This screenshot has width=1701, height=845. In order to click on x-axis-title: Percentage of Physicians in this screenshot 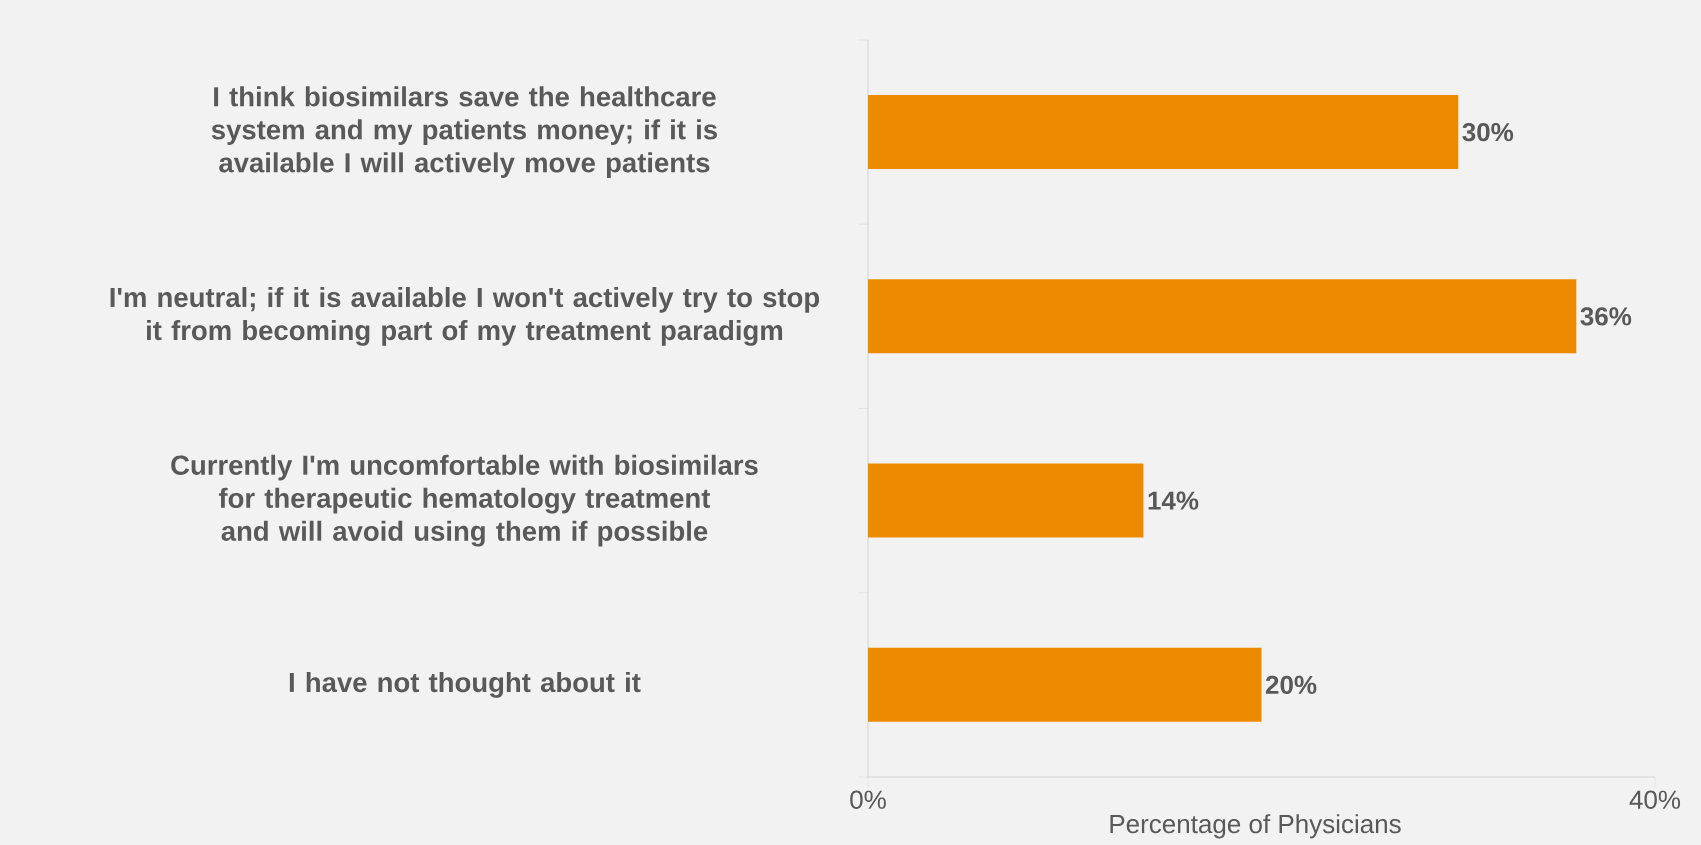, I will do `click(1255, 826)`.